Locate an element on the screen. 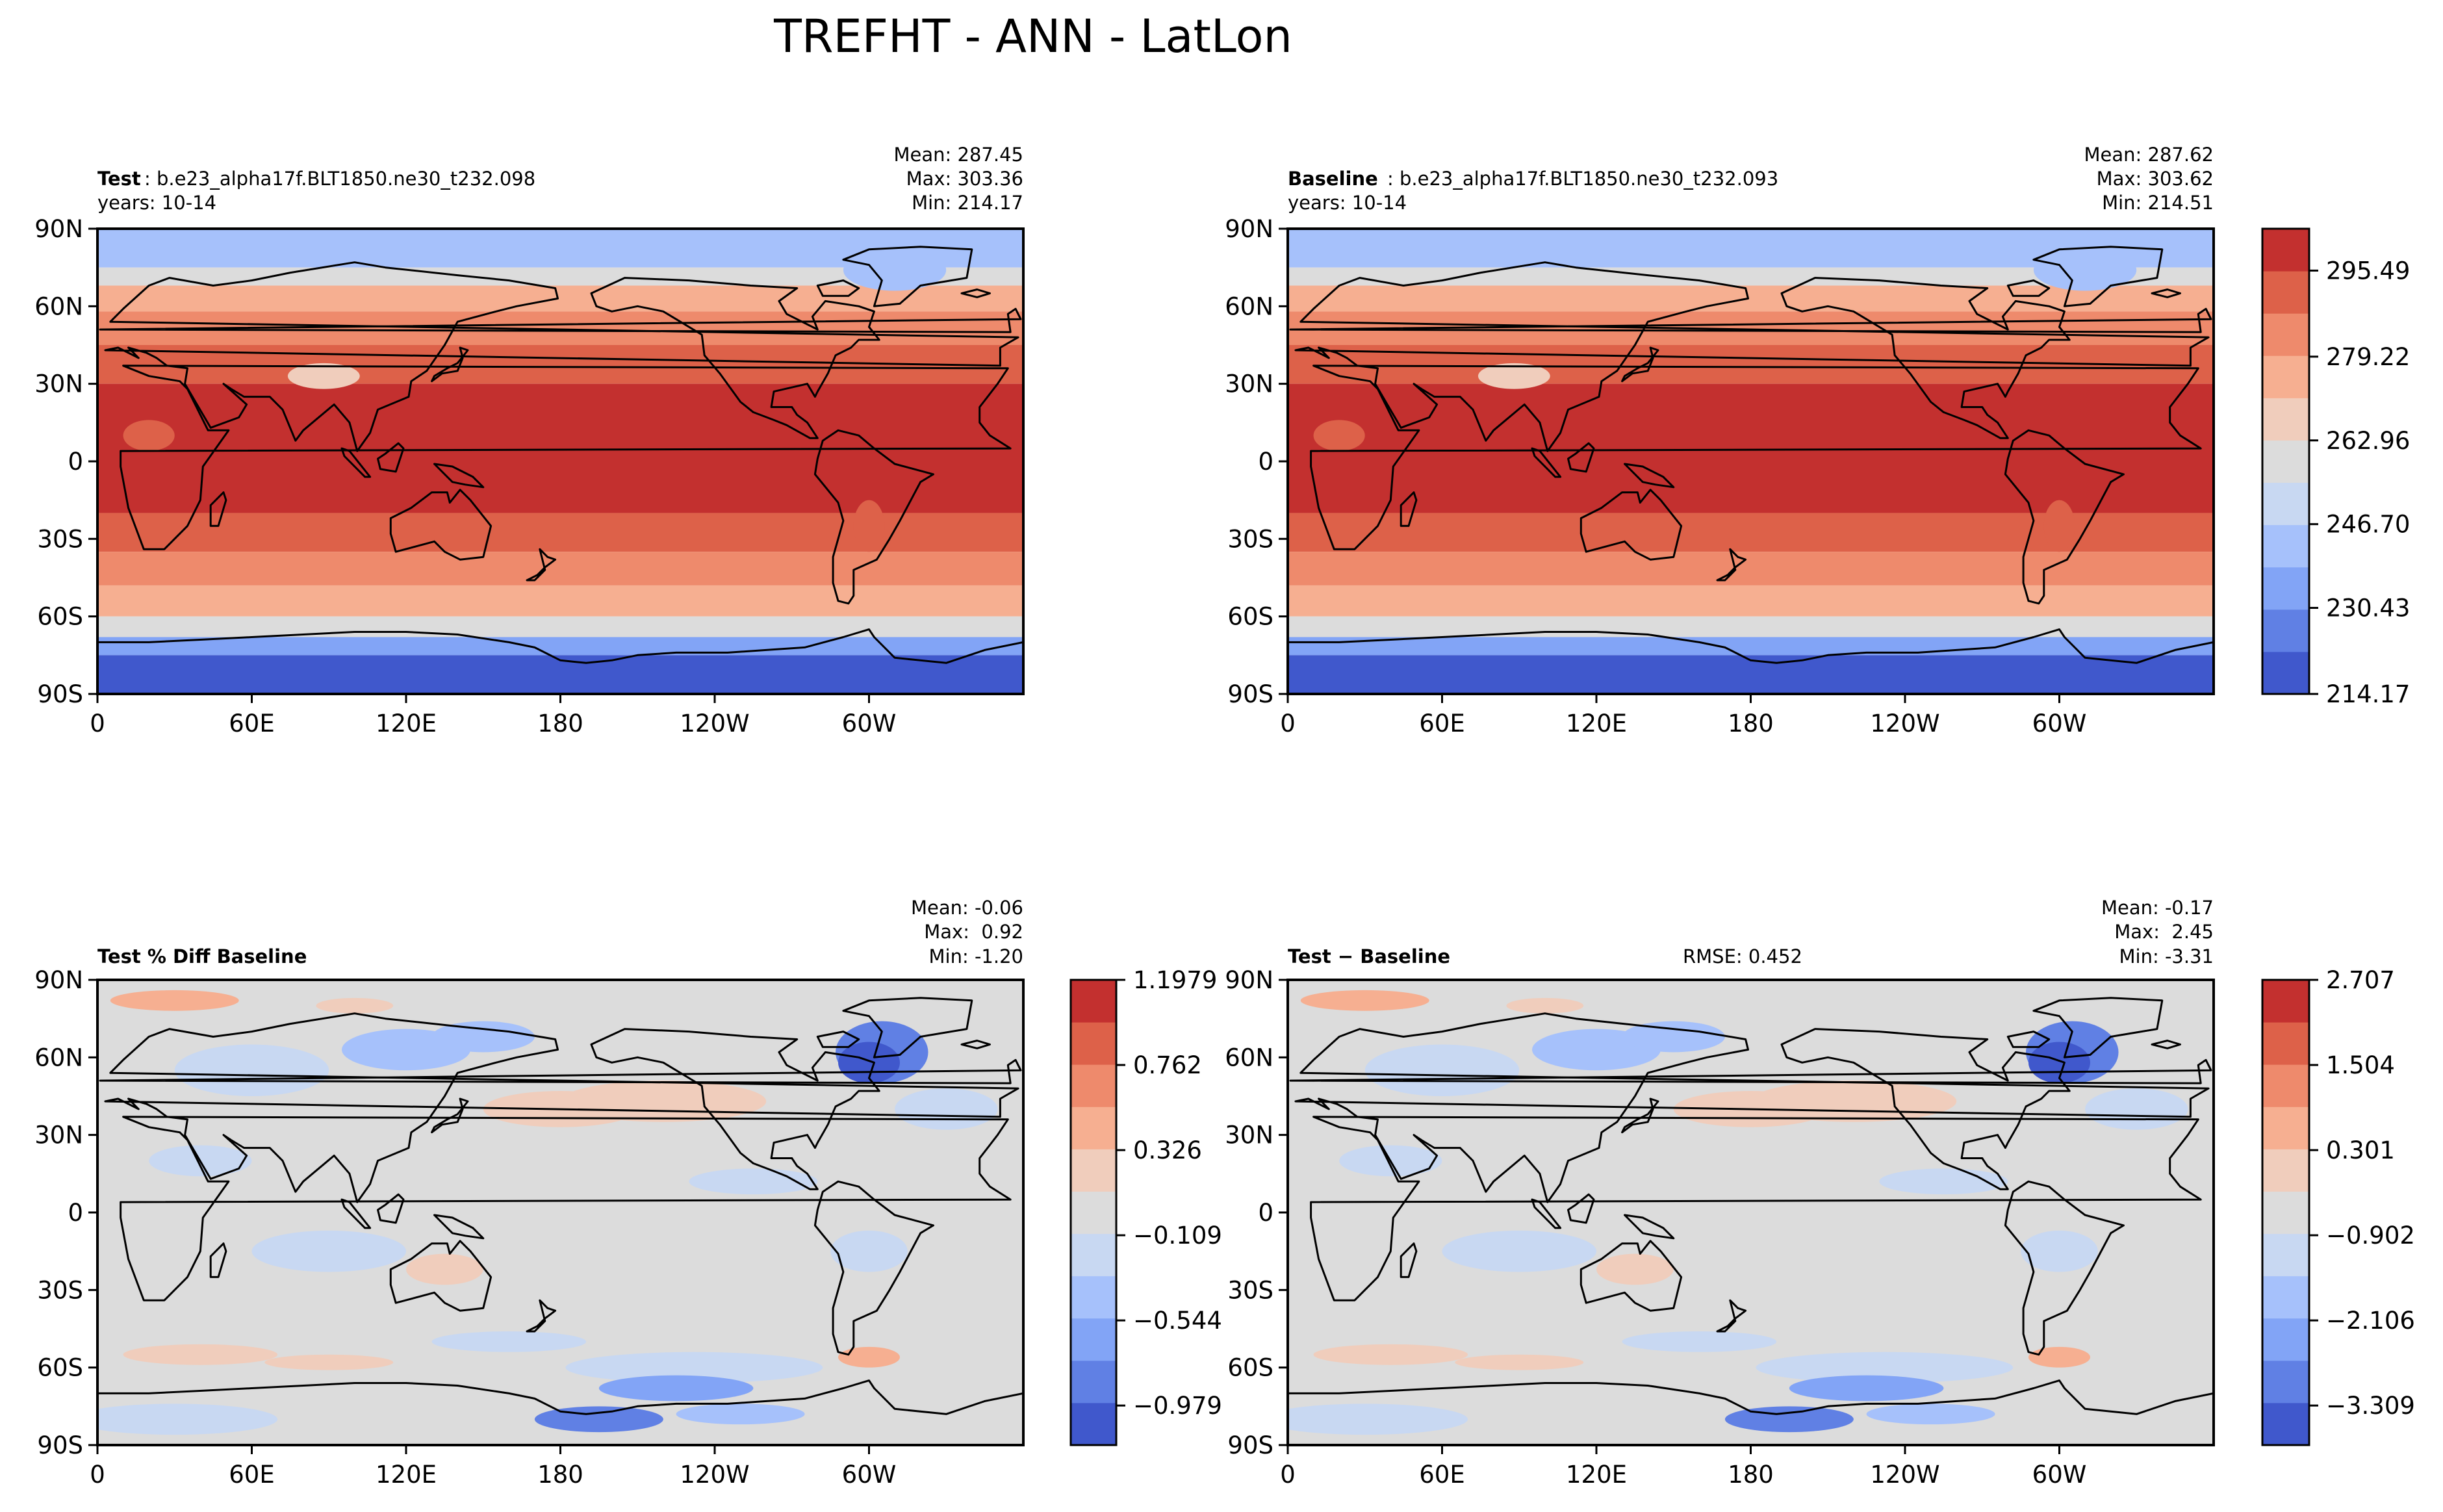 The height and width of the screenshot is (1512, 2443). pdiff-coastline-sumatra is located at coordinates (356, 1213).